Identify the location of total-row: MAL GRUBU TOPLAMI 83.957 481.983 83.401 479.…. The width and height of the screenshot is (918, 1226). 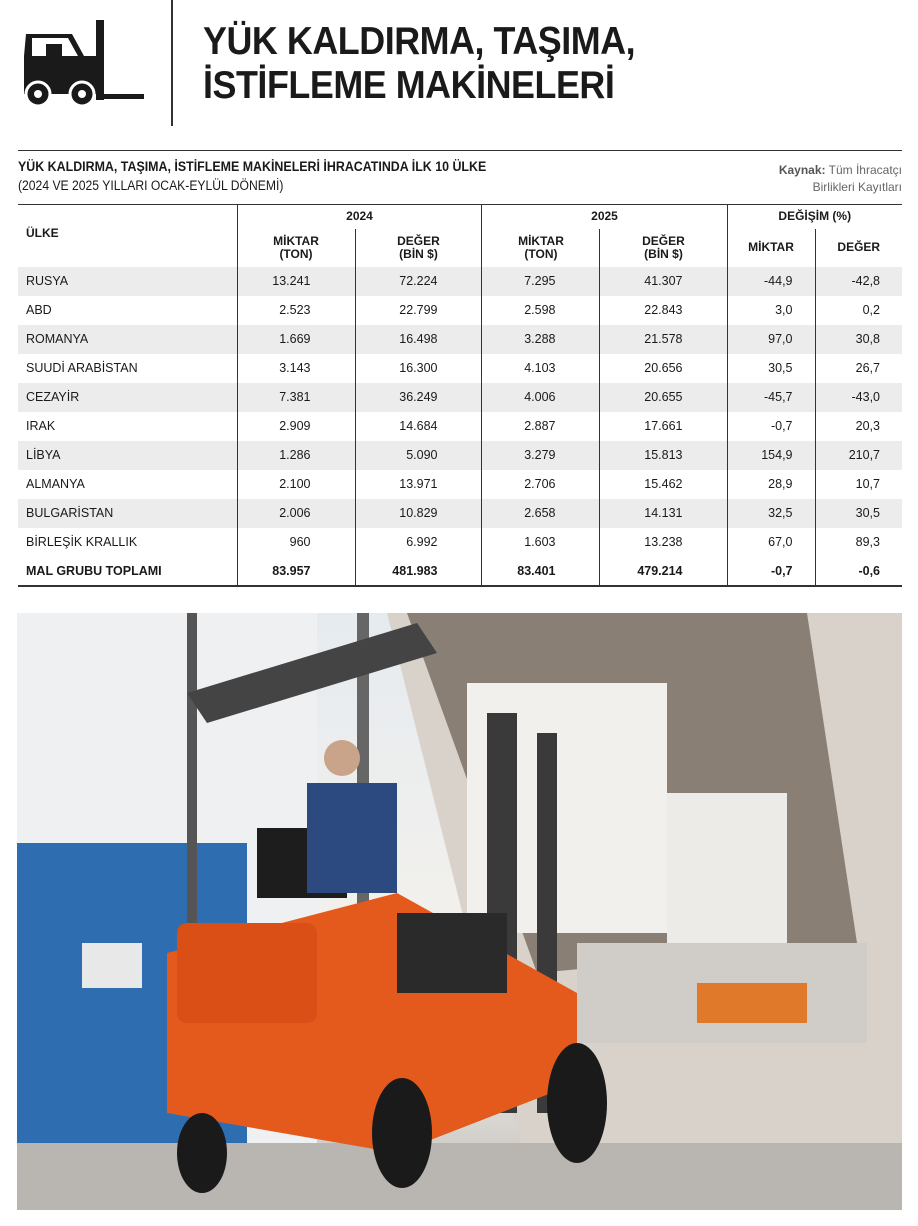
(460, 571).